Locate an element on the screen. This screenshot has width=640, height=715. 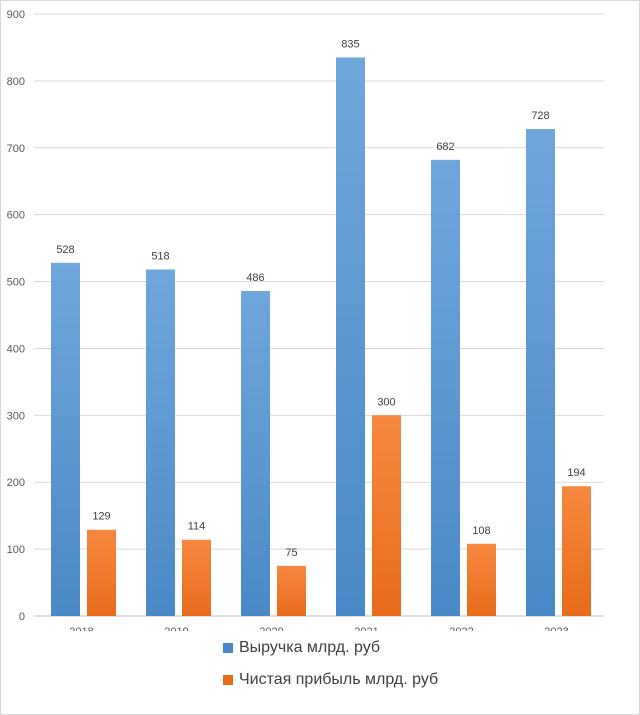
y-tick-label: 500 is located at coordinates (16, 283).